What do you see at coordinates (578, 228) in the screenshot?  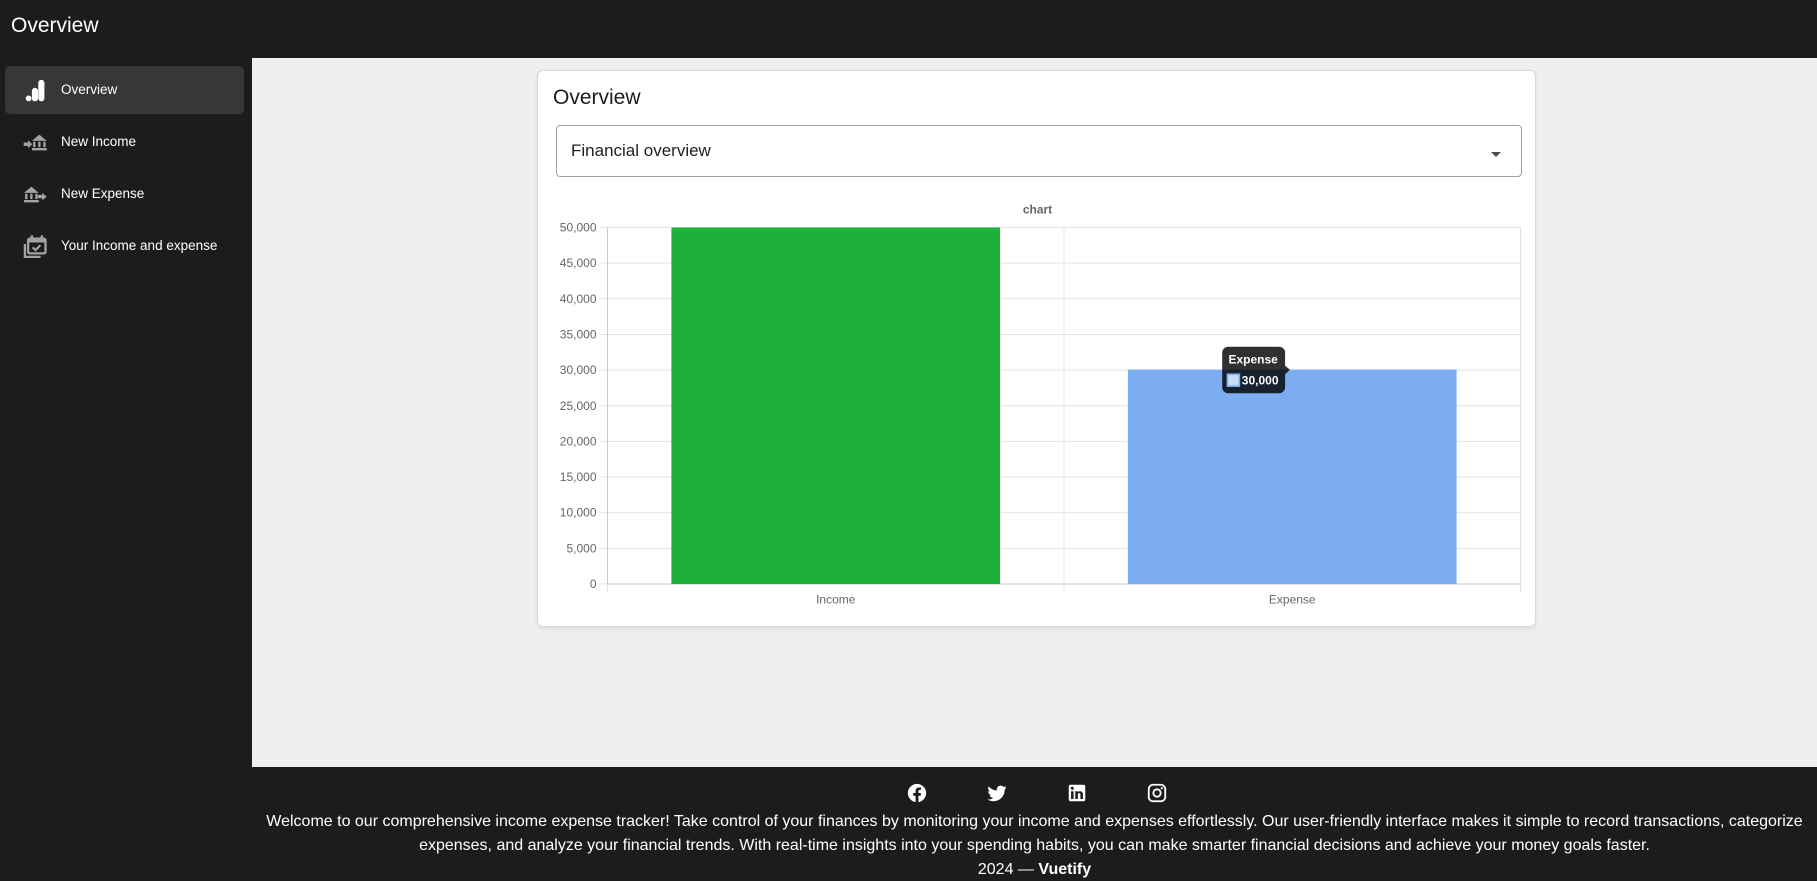 I see `svg-text: 50,000` at bounding box center [578, 228].